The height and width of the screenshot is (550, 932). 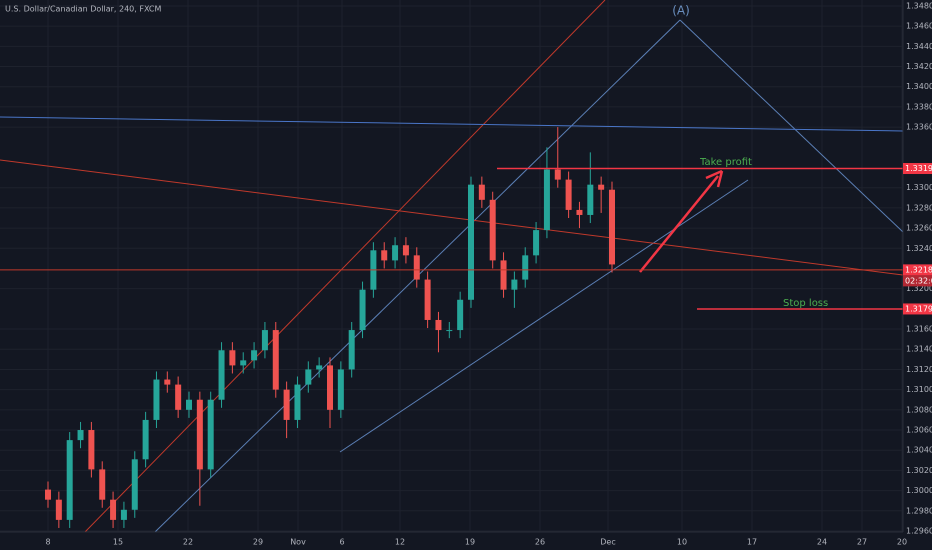 What do you see at coordinates (919, 369) in the screenshot?
I see `y-tick-label: 1.31200` at bounding box center [919, 369].